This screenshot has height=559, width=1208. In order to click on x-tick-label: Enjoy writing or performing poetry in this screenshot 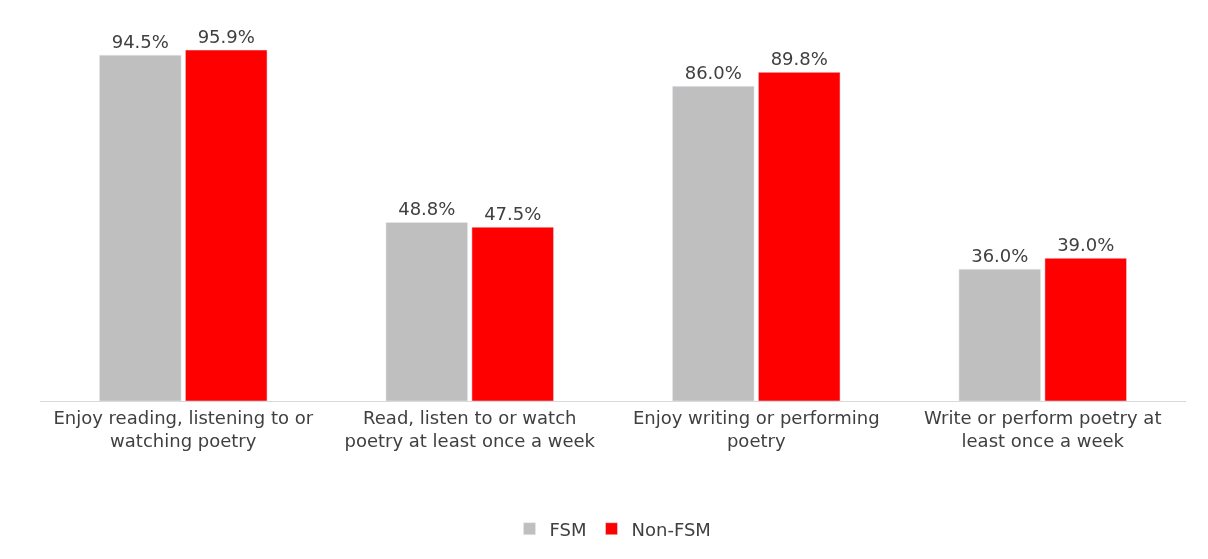, I will do `click(756, 428)`.